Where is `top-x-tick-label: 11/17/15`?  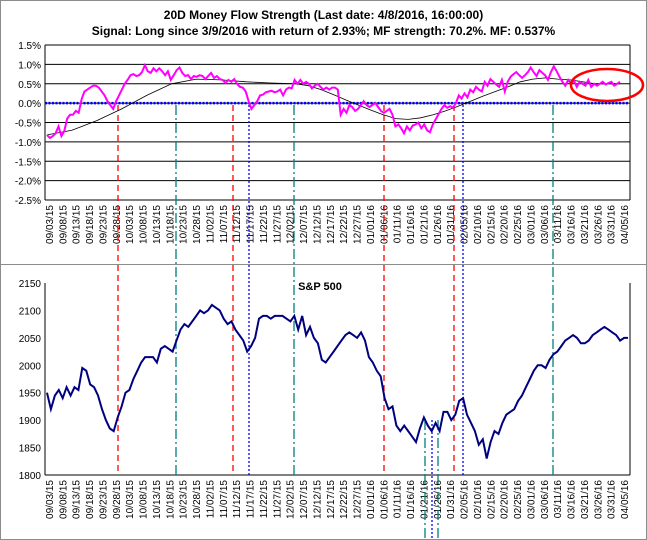 top-x-tick-label: 11/17/15 is located at coordinates (251, 224).